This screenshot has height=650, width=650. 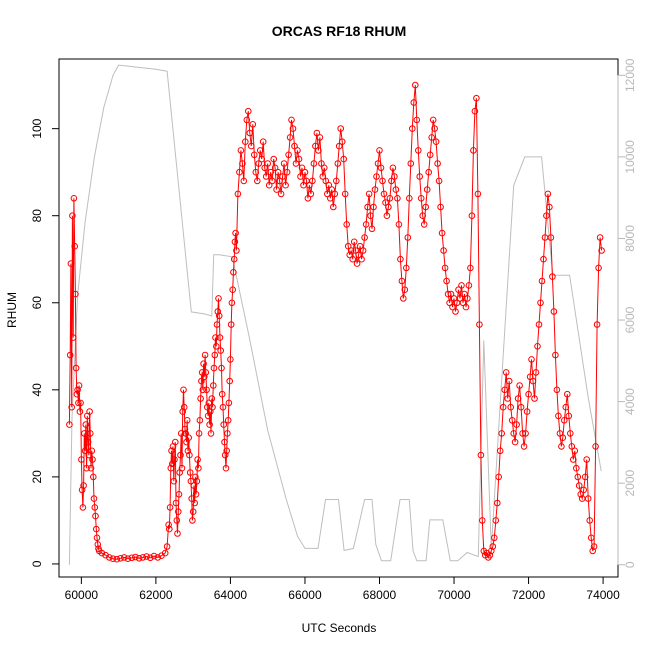 I want to click on y2-tick-label: 10000, so click(x=630, y=157).